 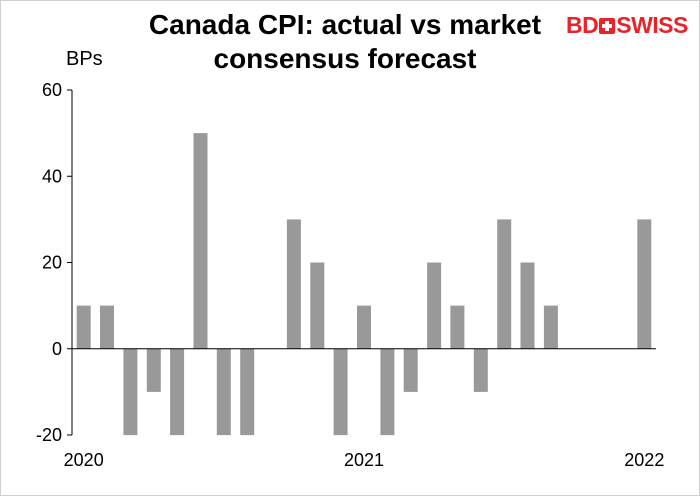 What do you see at coordinates (84, 59) in the screenshot?
I see `y-axis-label: BPs` at bounding box center [84, 59].